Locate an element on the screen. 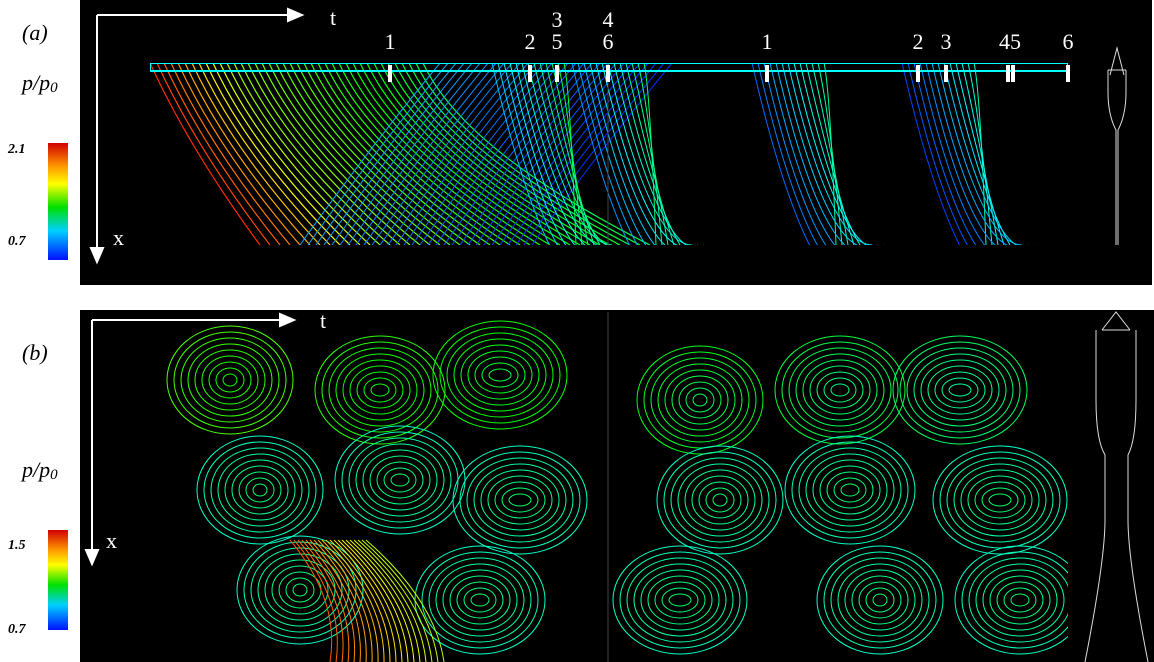 The image size is (1154, 662). colorbar is located at coordinates (58, 580).